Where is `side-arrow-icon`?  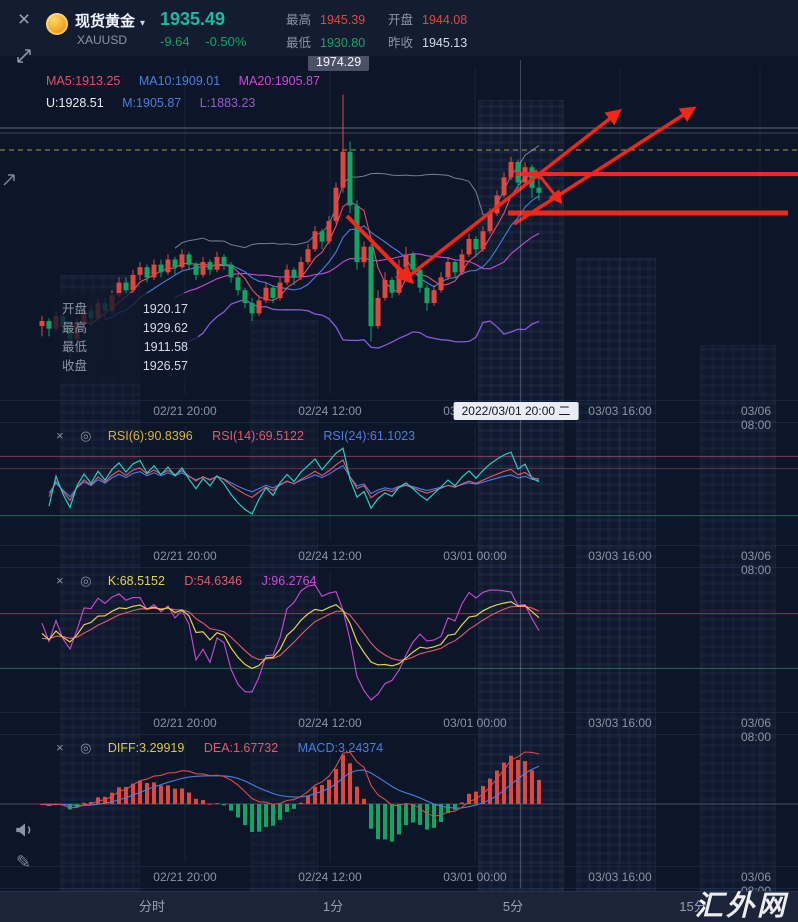
side-arrow-icon is located at coordinates (9, 180).